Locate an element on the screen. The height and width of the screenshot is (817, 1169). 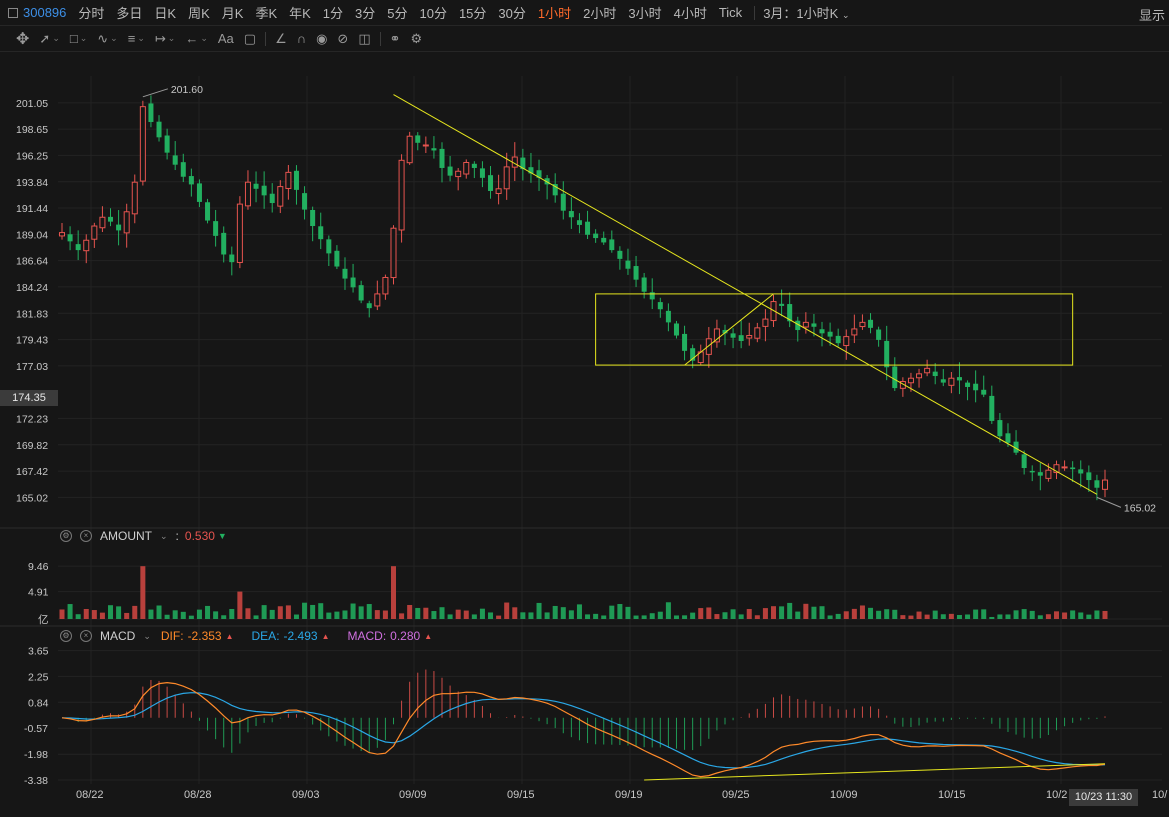
min-price-label: 165.02 is located at coordinates (1140, 508).